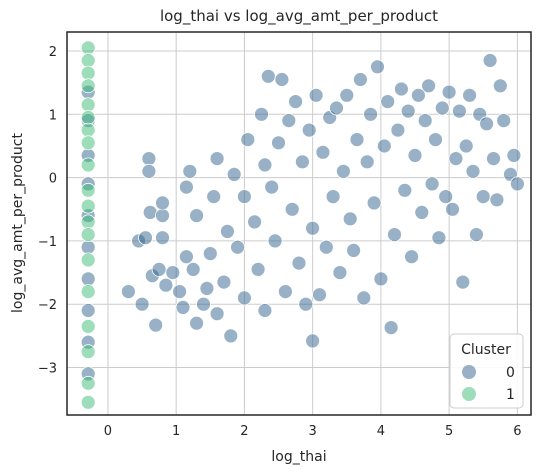 This screenshot has width=542, height=475. Describe the element at coordinates (53, 52) in the screenshot. I see `y-tick-label: 2` at that location.